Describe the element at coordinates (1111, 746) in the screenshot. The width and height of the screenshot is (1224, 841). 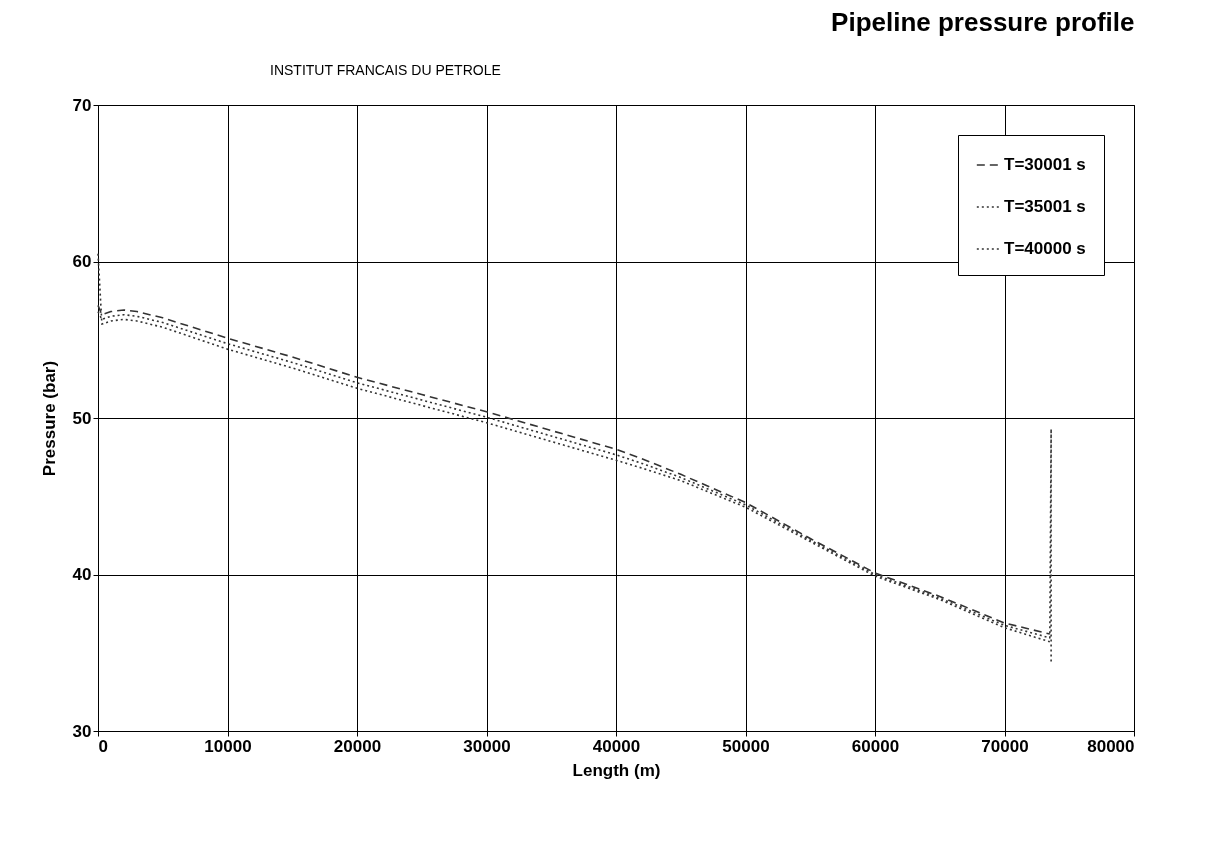
I see `x-tick-label: 80000` at that location.